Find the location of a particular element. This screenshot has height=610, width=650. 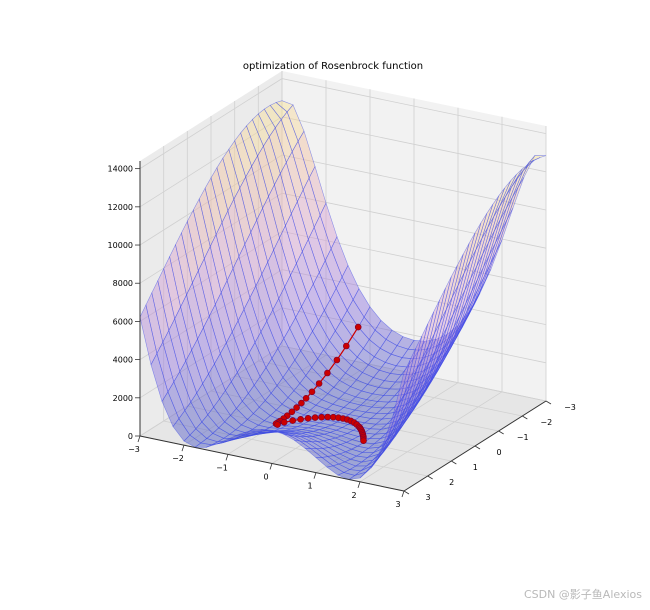

chart-title: optimization of Rosenbrock function is located at coordinates (333, 66).